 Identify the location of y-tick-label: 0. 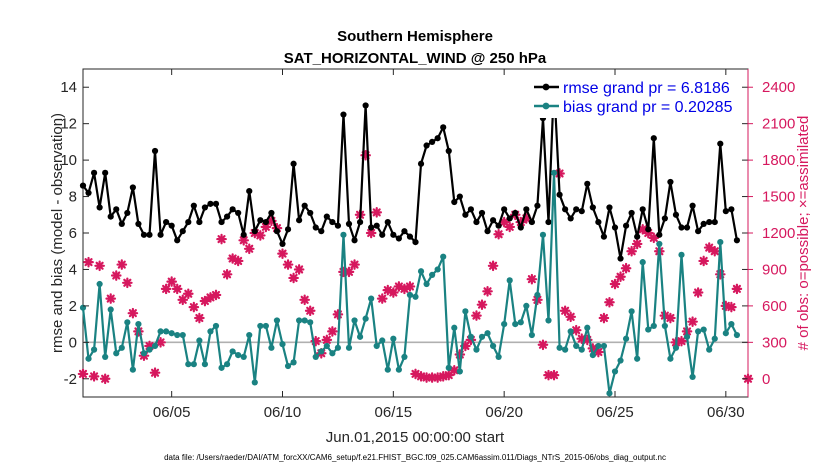
(73, 342).